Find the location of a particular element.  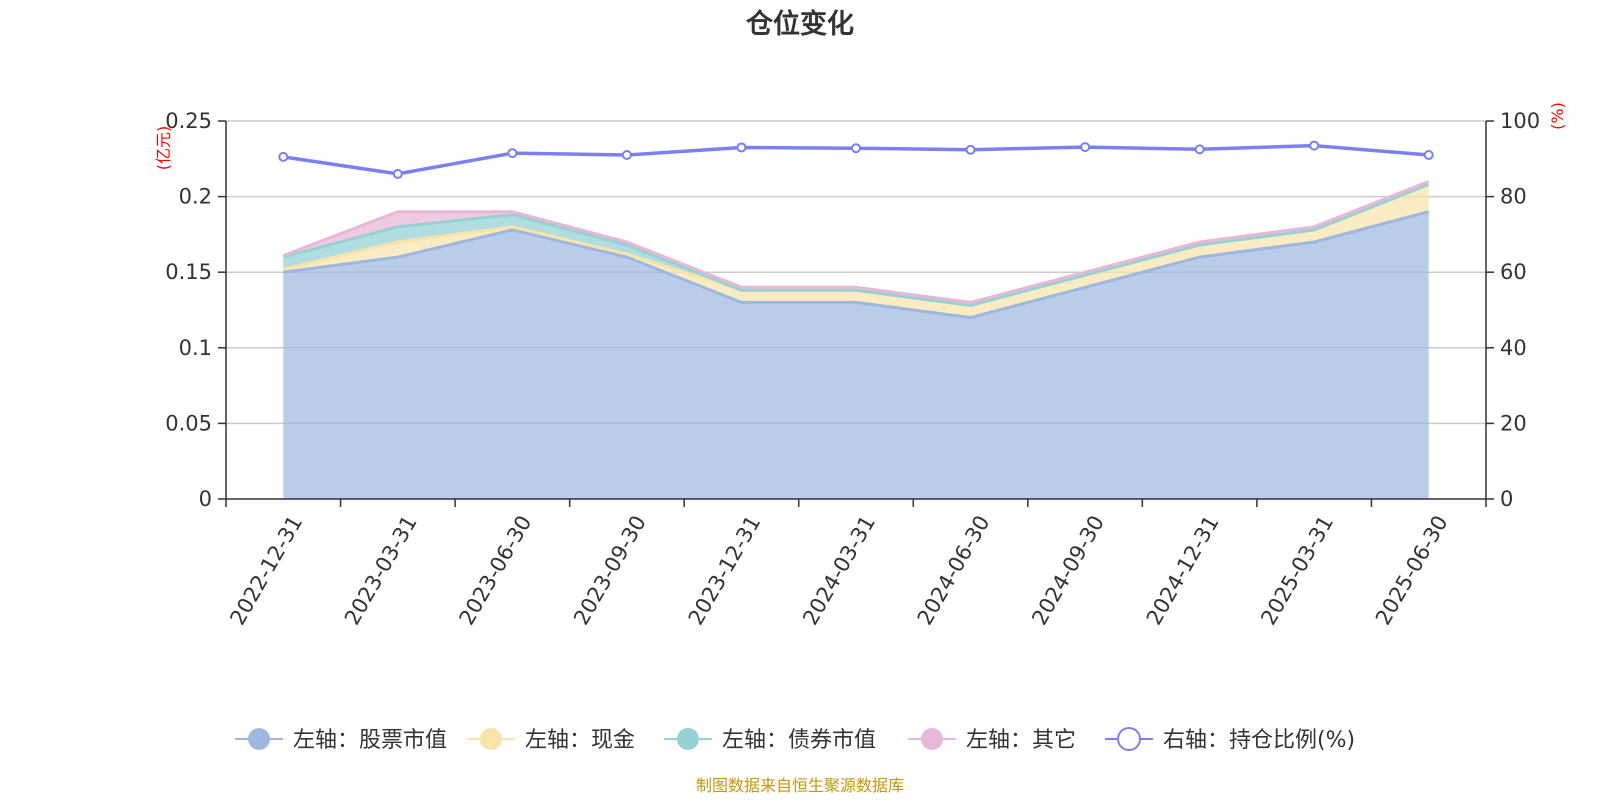

x-tick-label: 2024-09-30 is located at coordinates (1068, 570).